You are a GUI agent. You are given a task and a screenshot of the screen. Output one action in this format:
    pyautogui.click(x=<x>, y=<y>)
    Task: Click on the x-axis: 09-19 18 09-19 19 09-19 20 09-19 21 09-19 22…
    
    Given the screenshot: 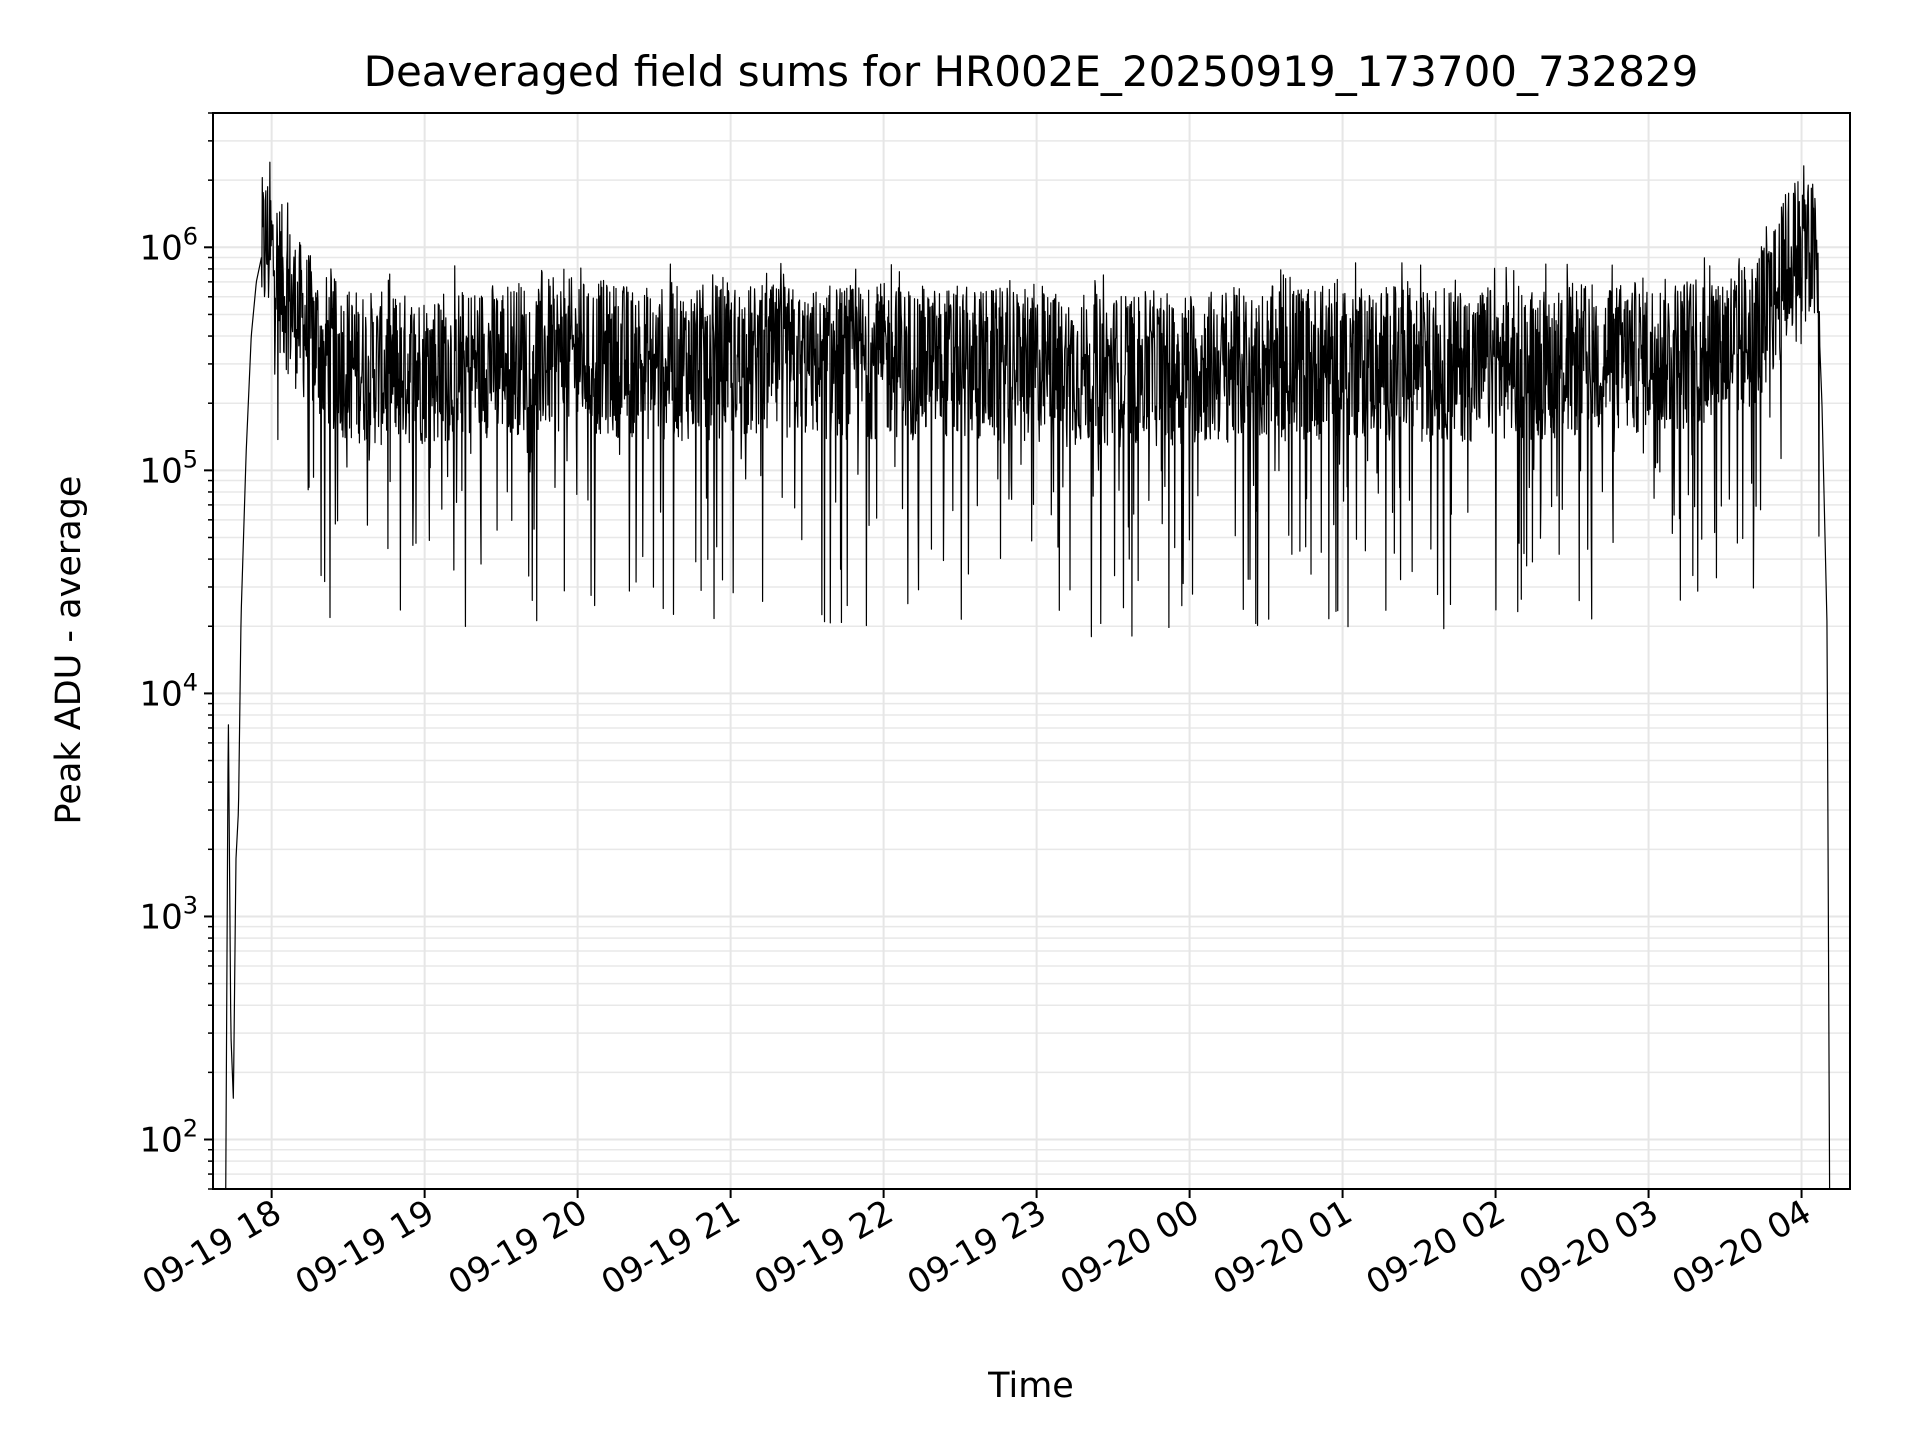 What is the action you would take?
    pyautogui.click(x=977, y=1246)
    